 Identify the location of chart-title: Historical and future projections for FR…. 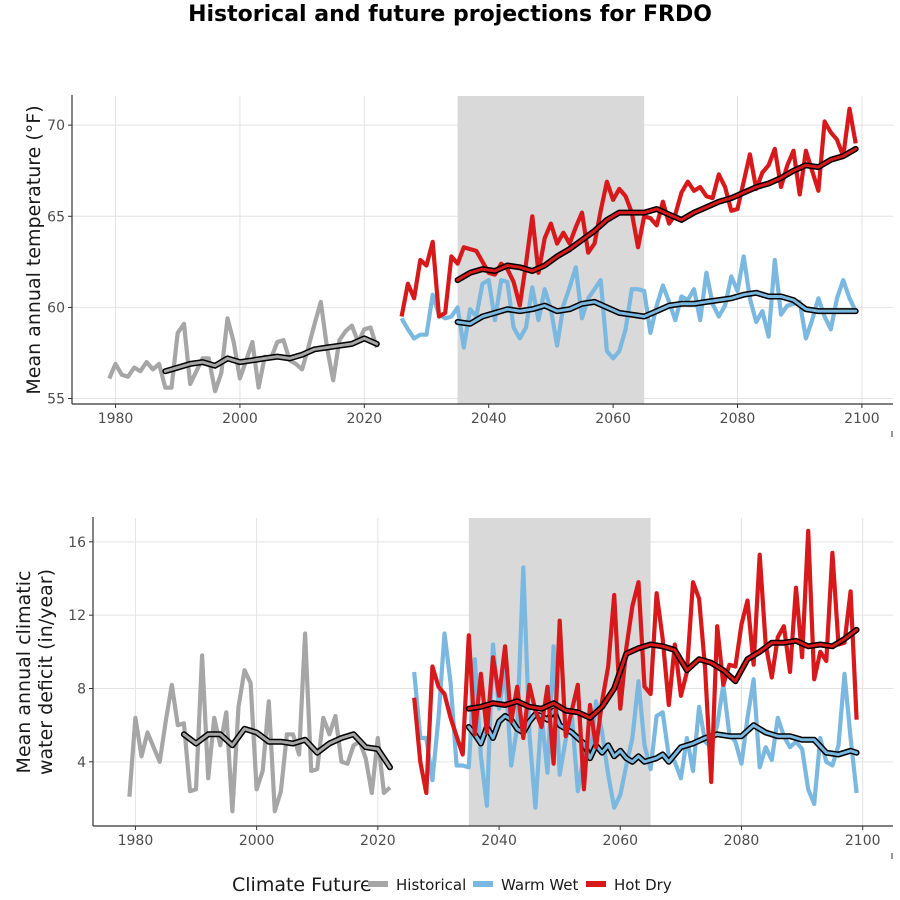
(450, 14).